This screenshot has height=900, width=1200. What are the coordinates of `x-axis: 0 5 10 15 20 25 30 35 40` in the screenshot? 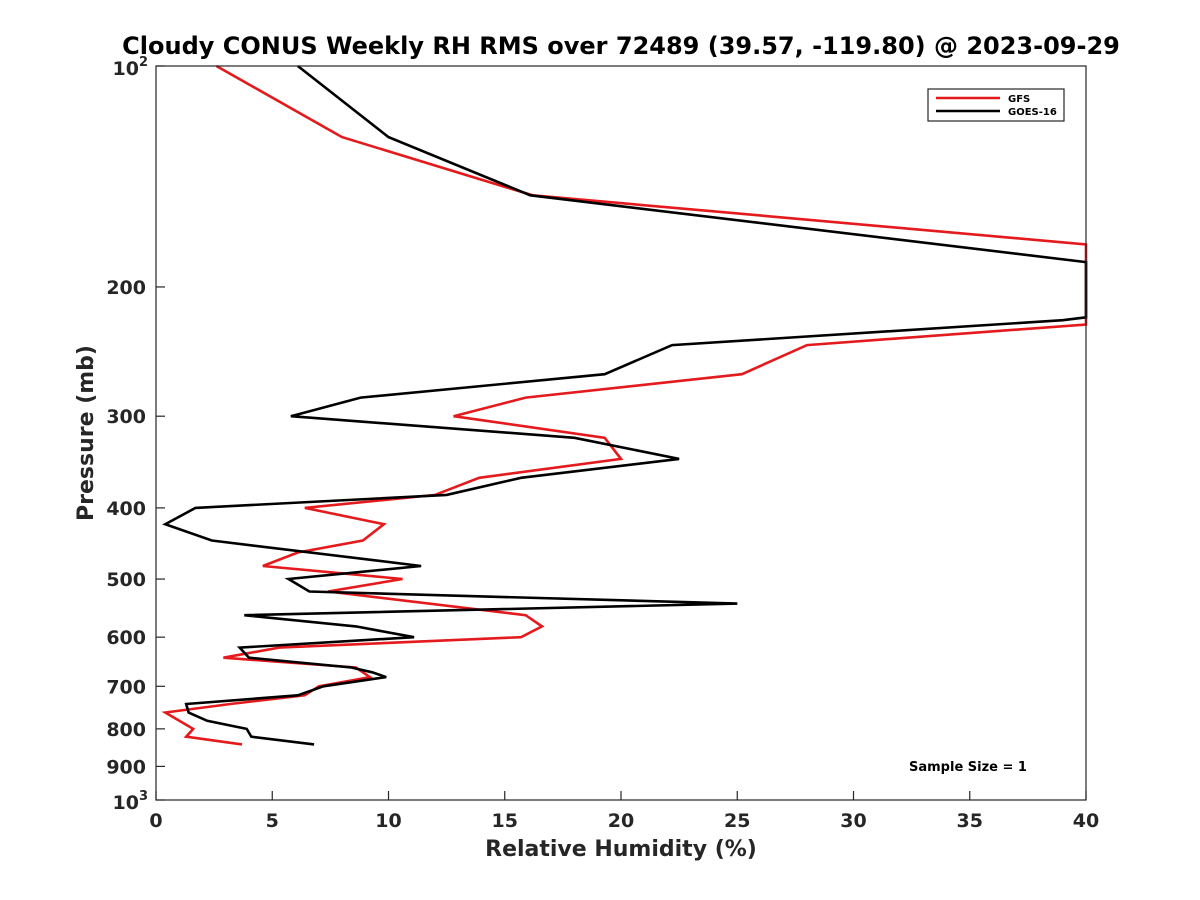 It's located at (624, 811).